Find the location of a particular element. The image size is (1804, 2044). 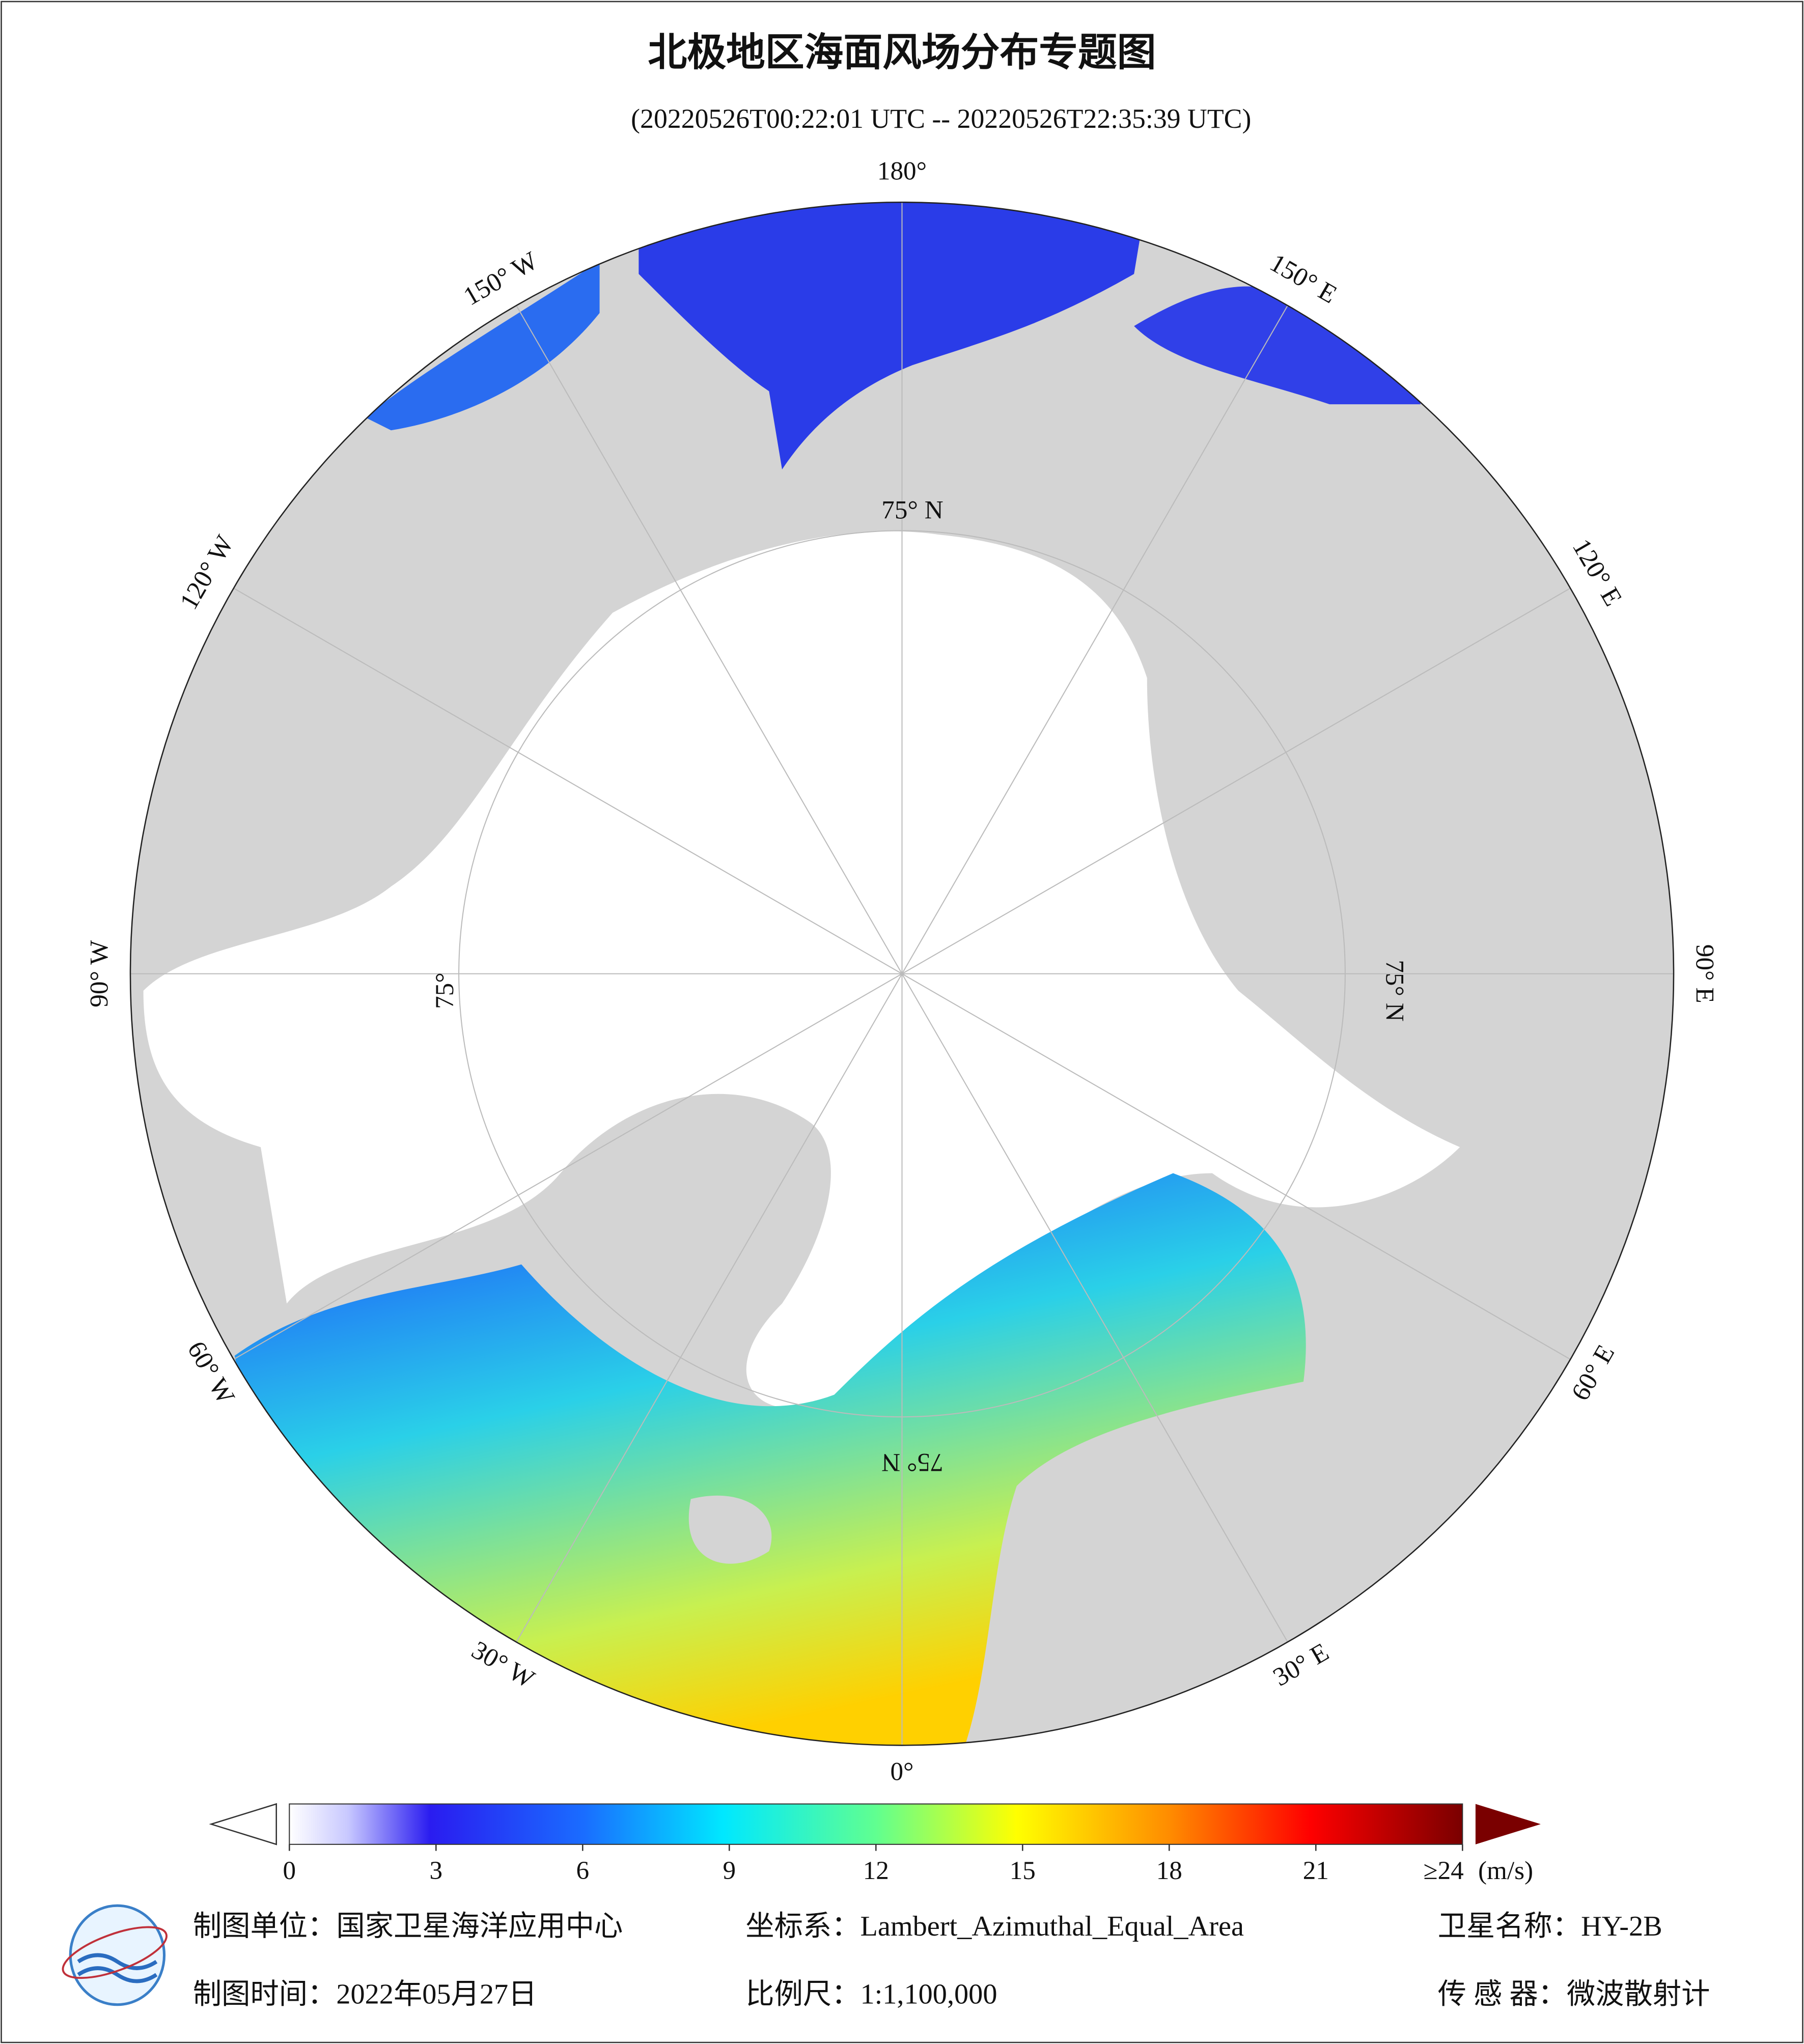

longitude-label: 0° is located at coordinates (901, 1771).